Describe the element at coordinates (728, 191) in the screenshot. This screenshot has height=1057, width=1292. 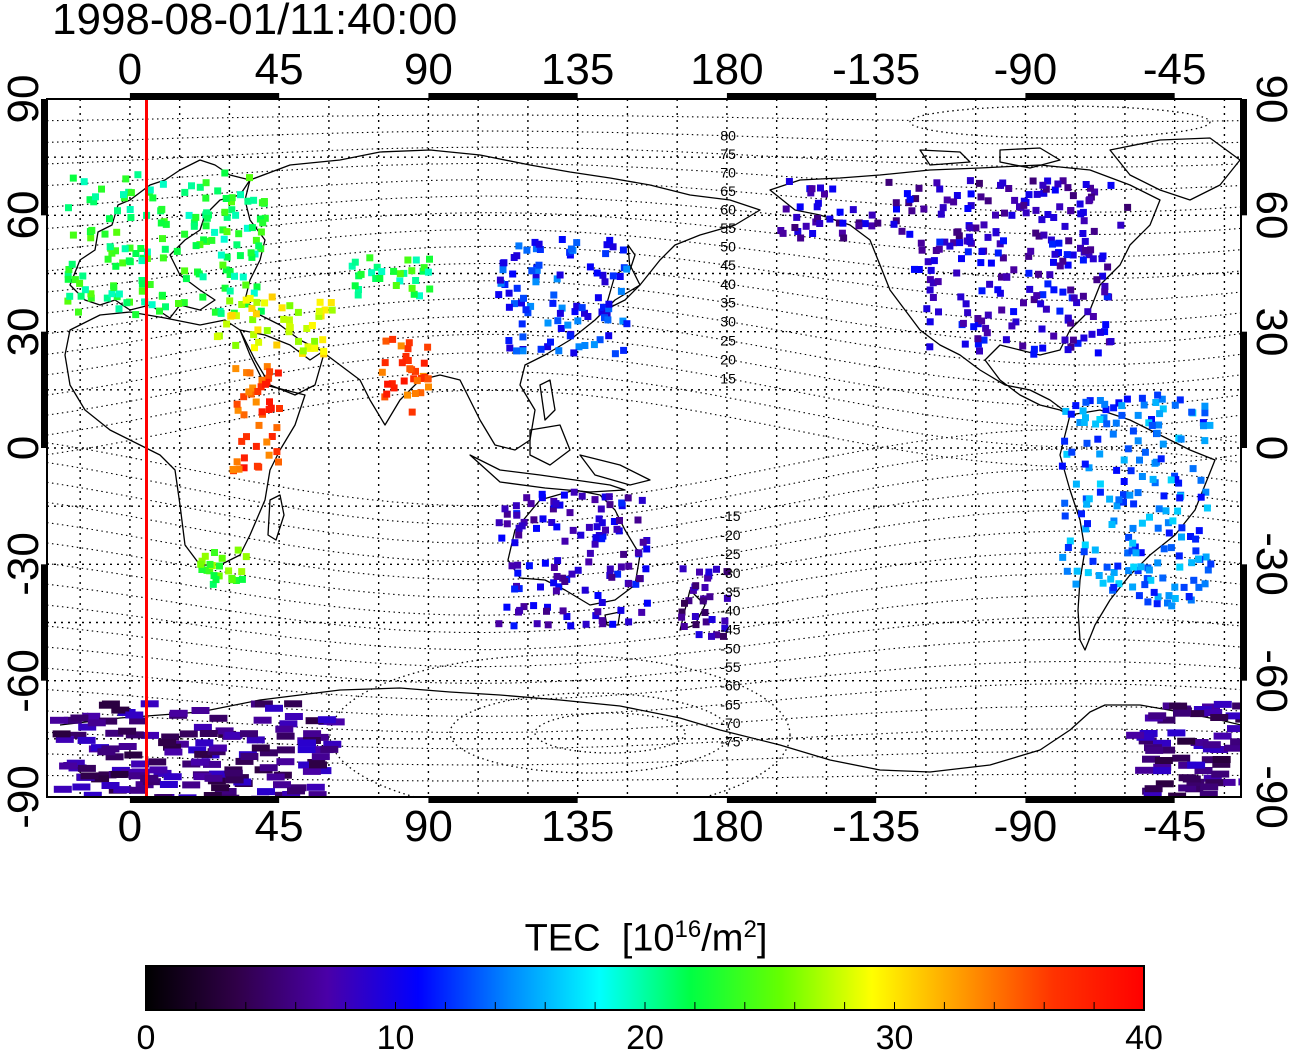
I see `magnetic-latitude-label: 65` at that location.